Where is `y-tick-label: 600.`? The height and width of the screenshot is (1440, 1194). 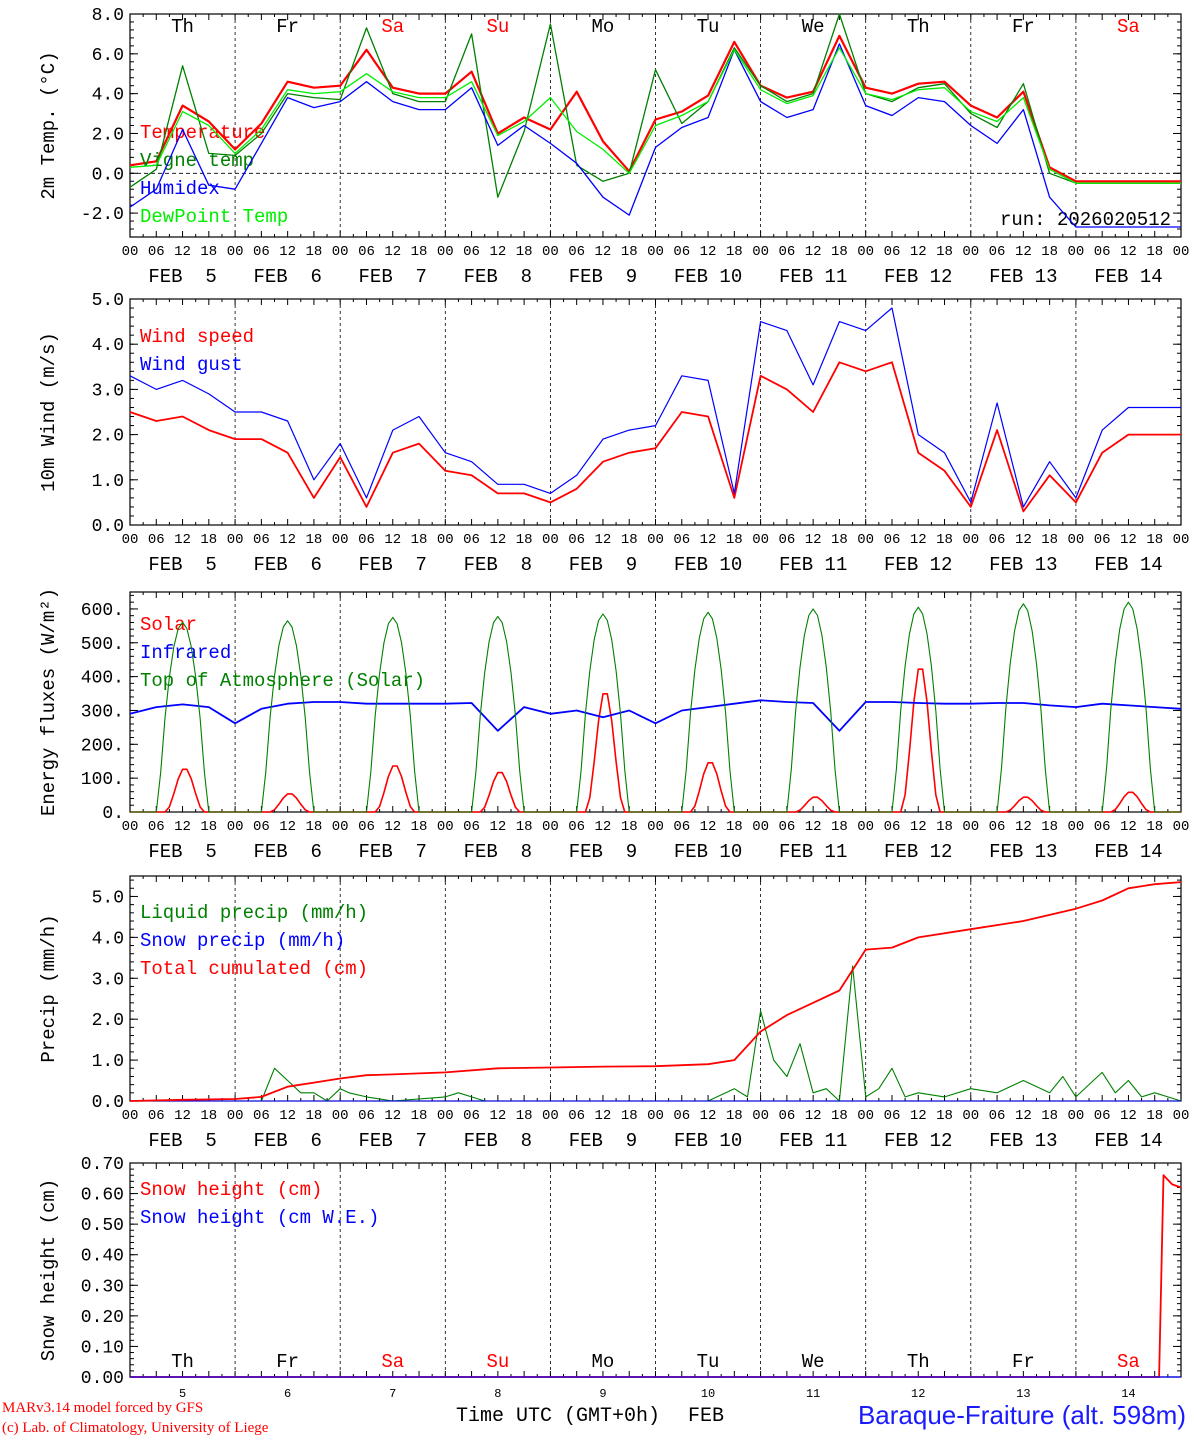 y-tick-label: 600. is located at coordinates (102, 611).